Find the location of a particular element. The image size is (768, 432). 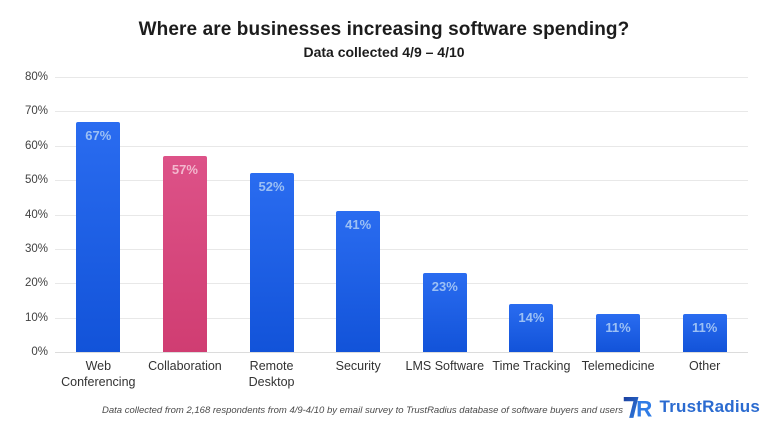

y-tick-label: 40% is located at coordinates (36, 214).